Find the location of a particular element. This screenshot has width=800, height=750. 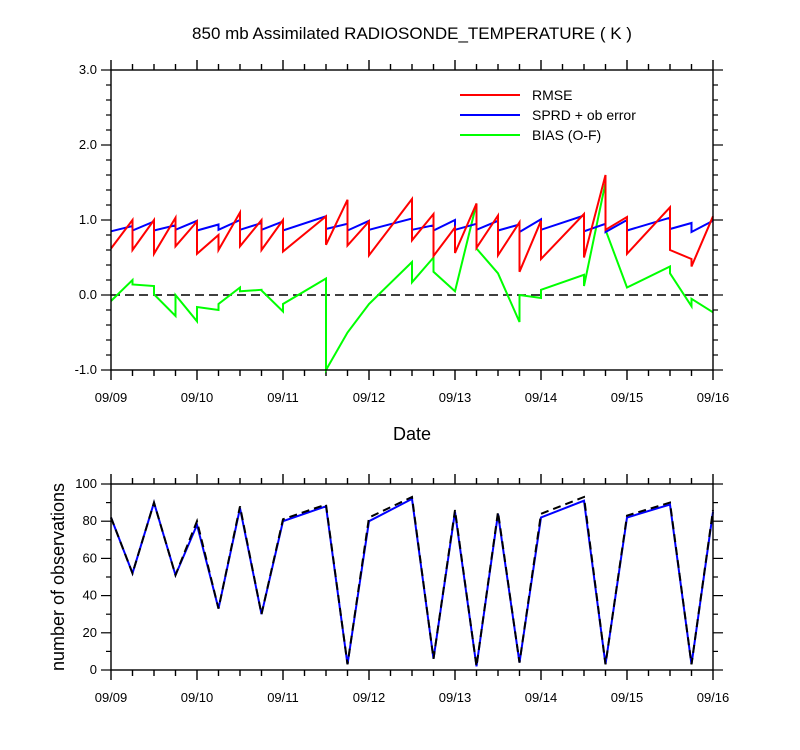

y-tick-label: 0.0 is located at coordinates (88, 294).